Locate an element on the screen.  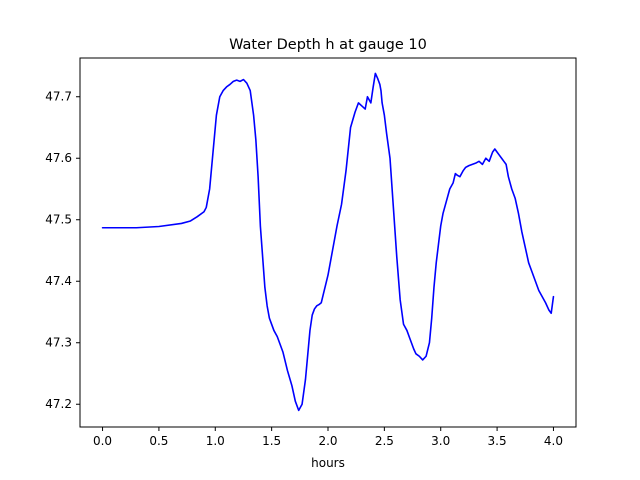
y-axis: 47.2 47.3 47.4 47.5 47.6 47.7 is located at coordinates (62, 250).